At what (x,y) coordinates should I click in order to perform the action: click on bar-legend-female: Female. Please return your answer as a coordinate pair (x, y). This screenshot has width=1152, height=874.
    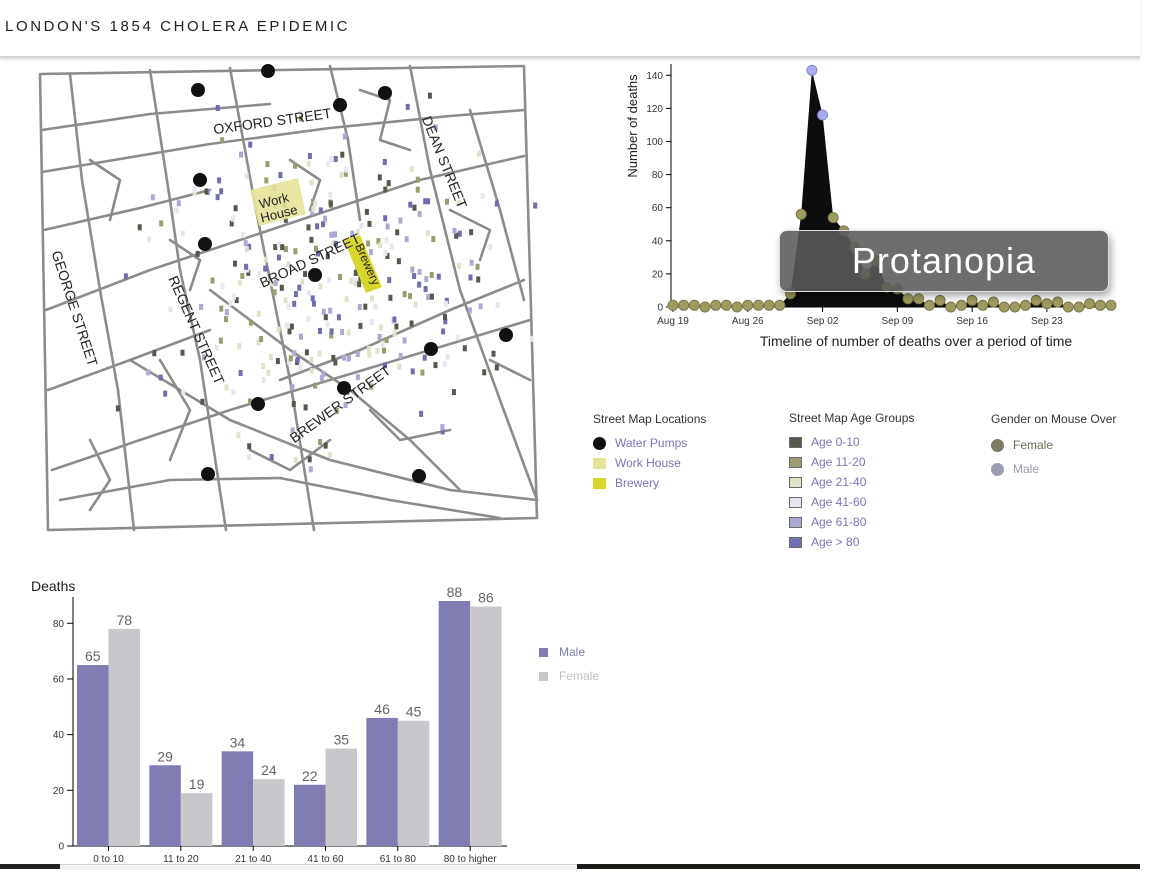
    Looking at the image, I should click on (569, 676).